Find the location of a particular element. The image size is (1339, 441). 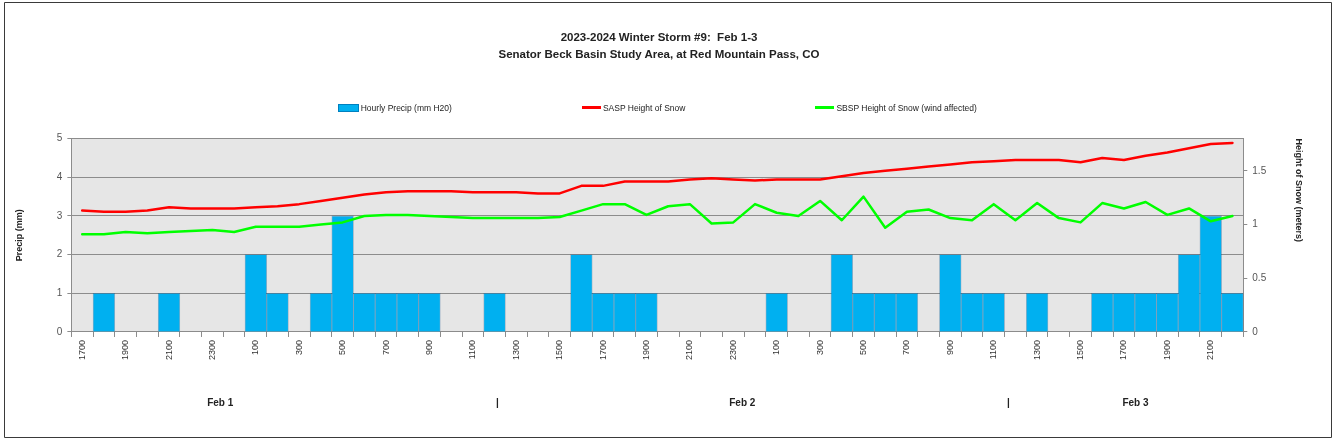

legend-label: SASP Height of Snow is located at coordinates (644, 107).